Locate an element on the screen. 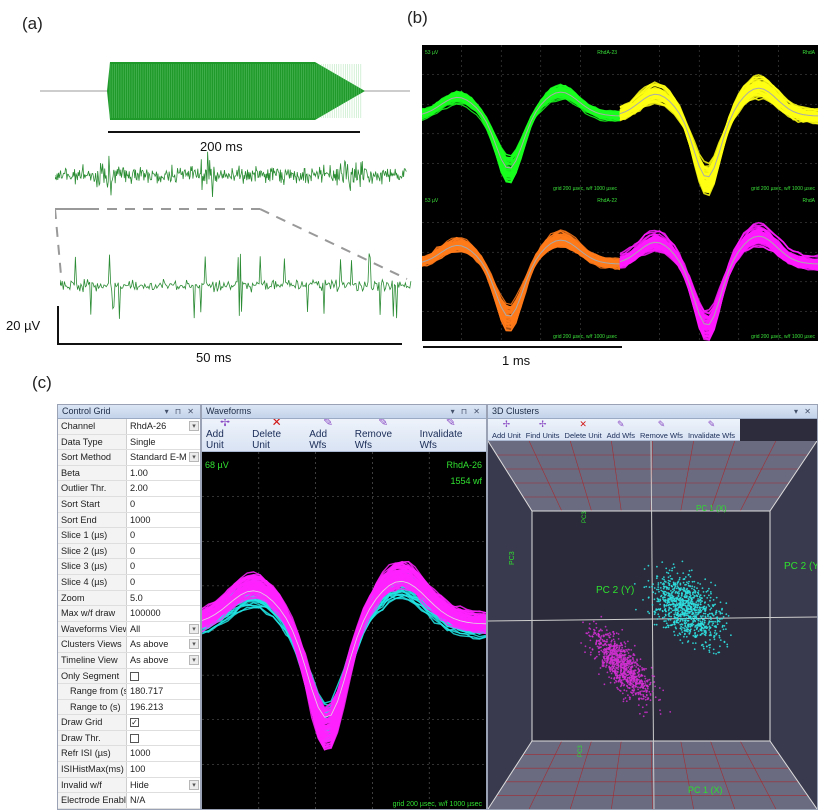 This screenshot has width=818, height=810. control-grid-row: Clusters Views As above ▾ is located at coordinates (129, 645).